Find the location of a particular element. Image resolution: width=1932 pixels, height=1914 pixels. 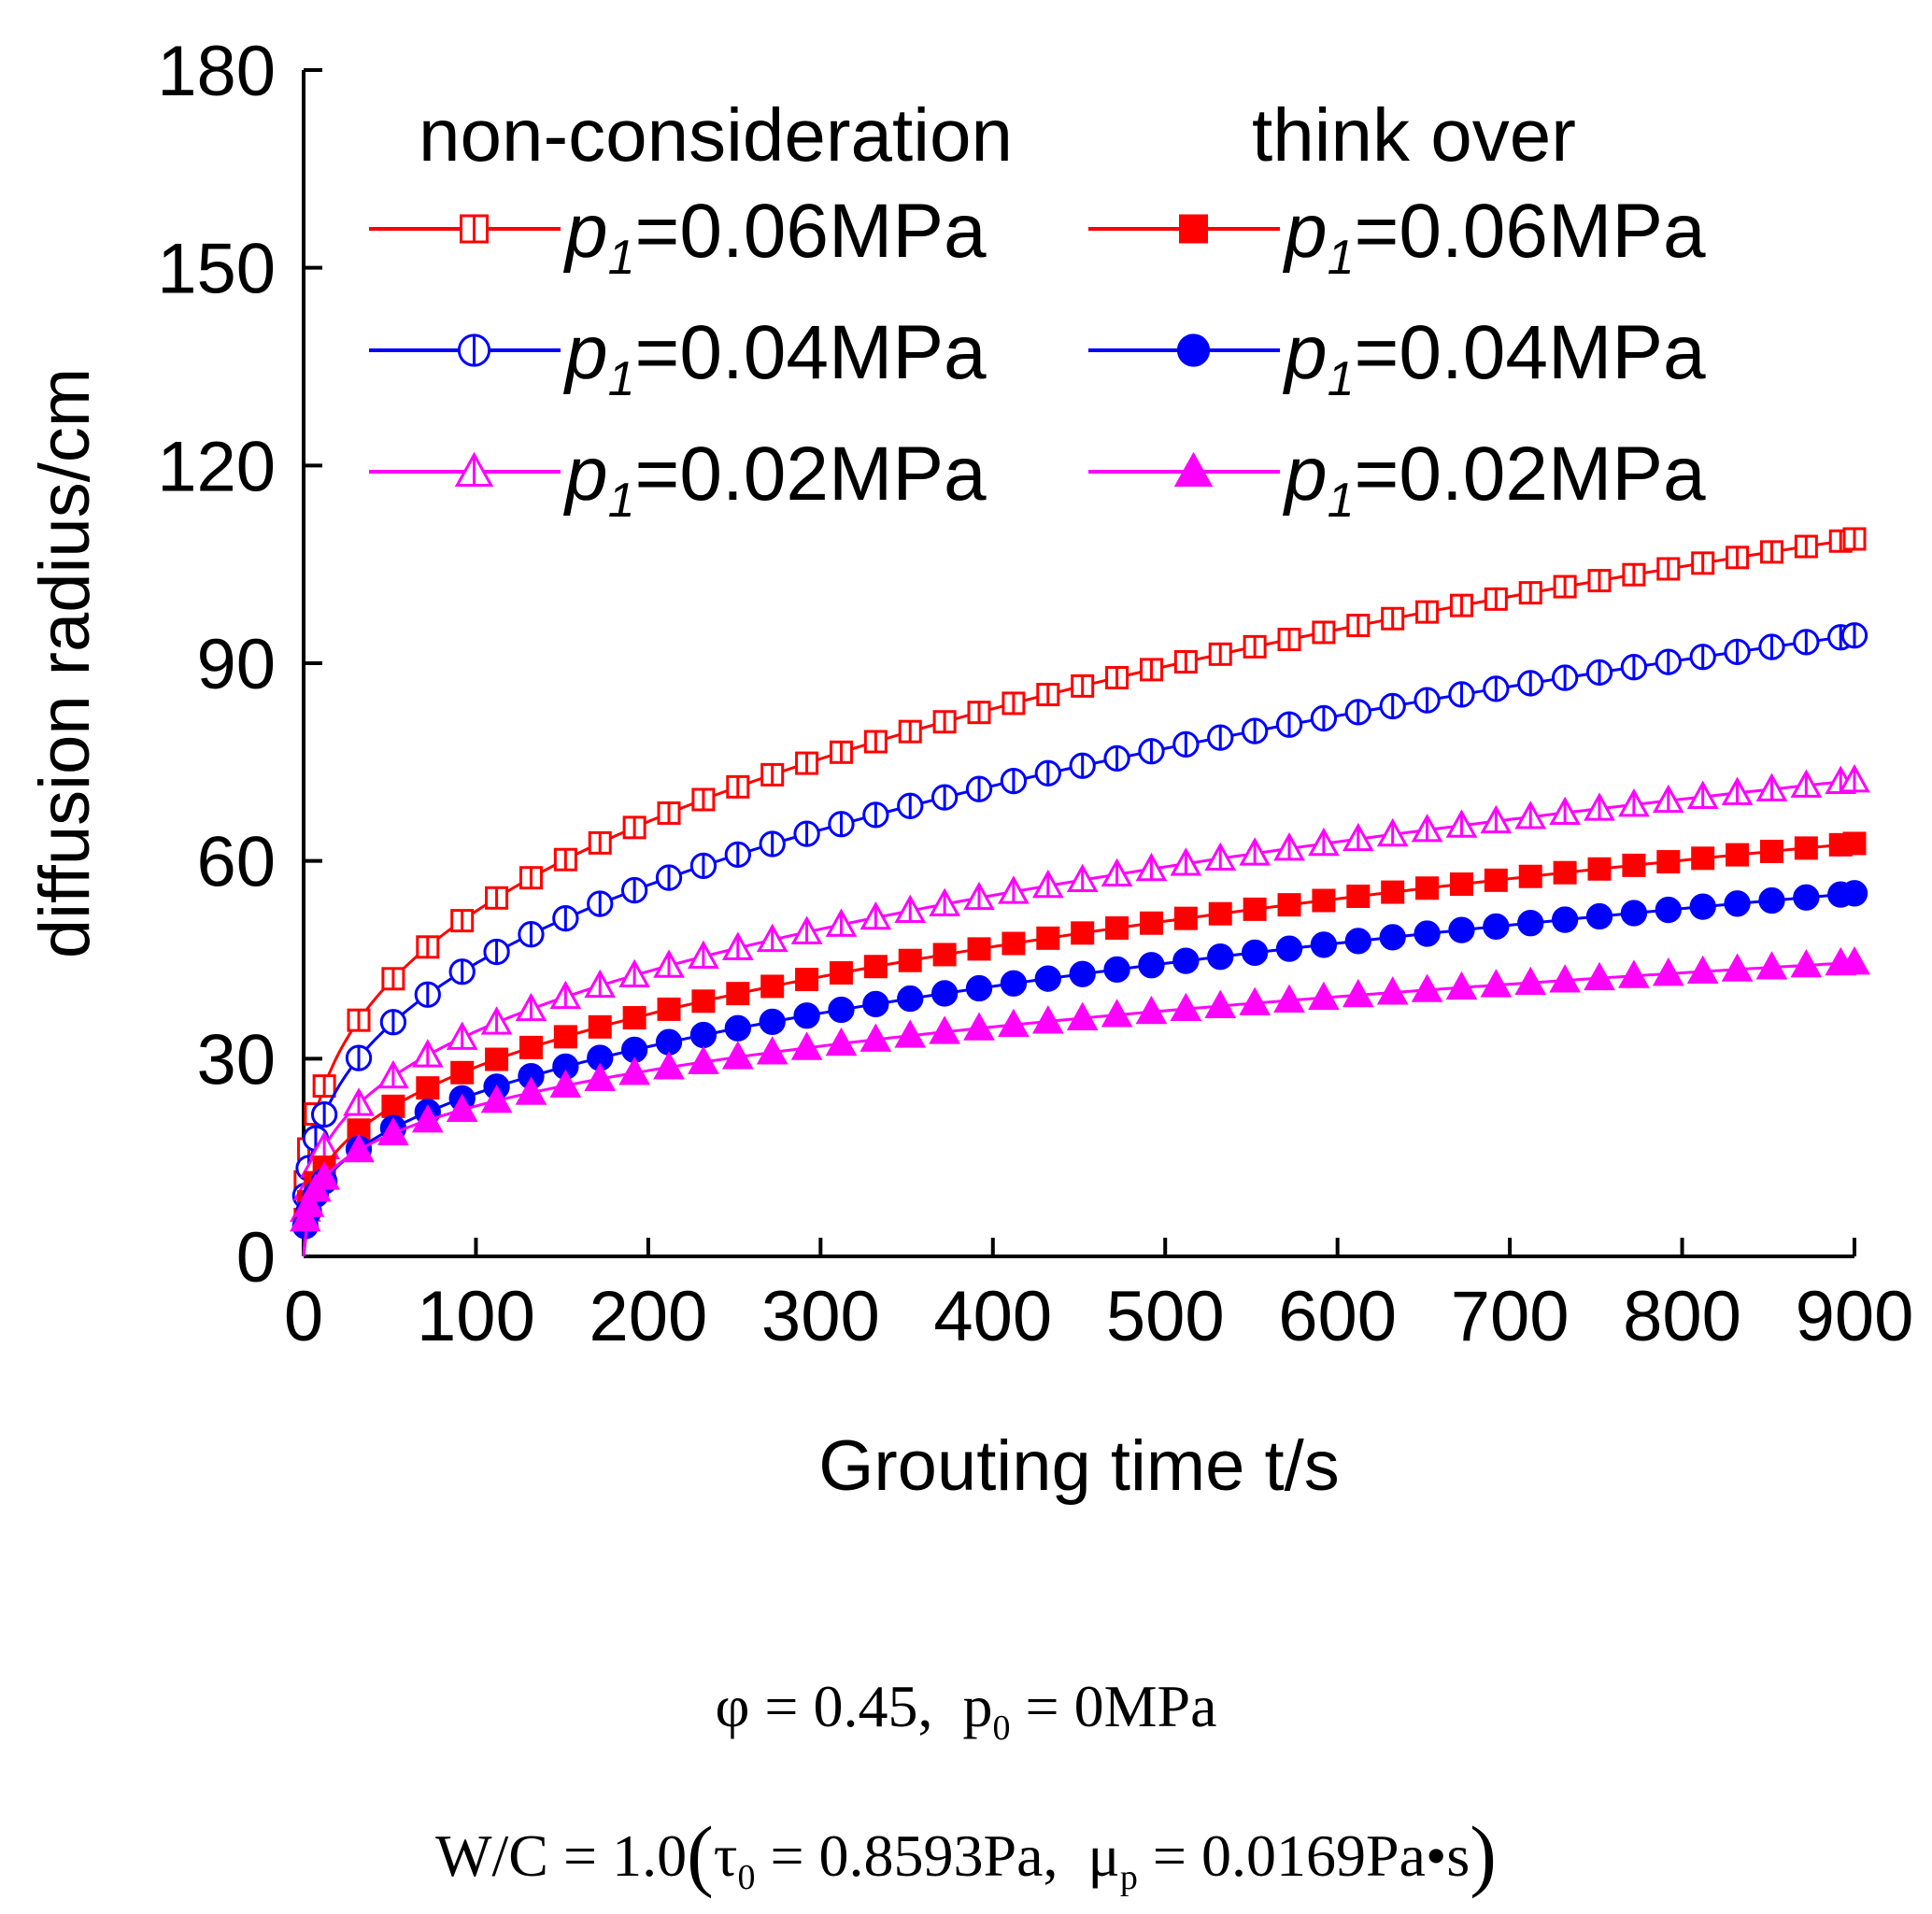

legend-label: p1=0.06MPa is located at coordinates (774, 237).